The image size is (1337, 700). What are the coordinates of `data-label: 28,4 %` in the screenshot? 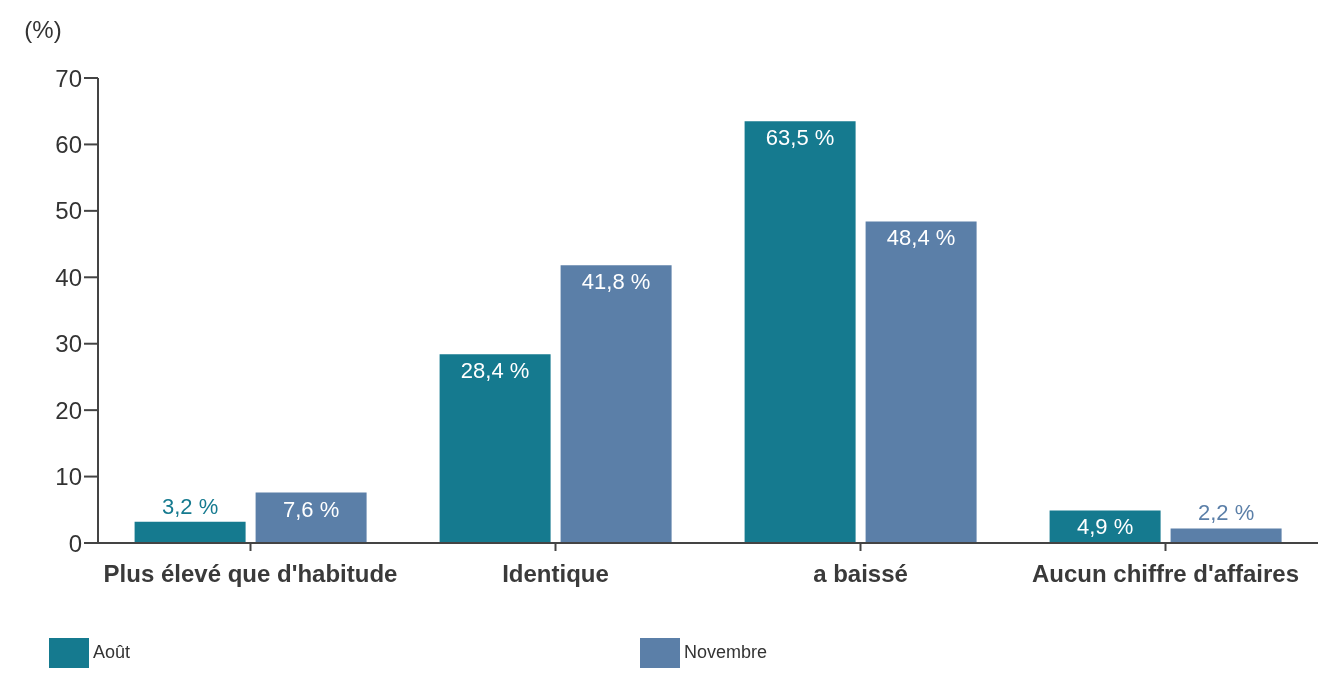 It's located at (495, 371).